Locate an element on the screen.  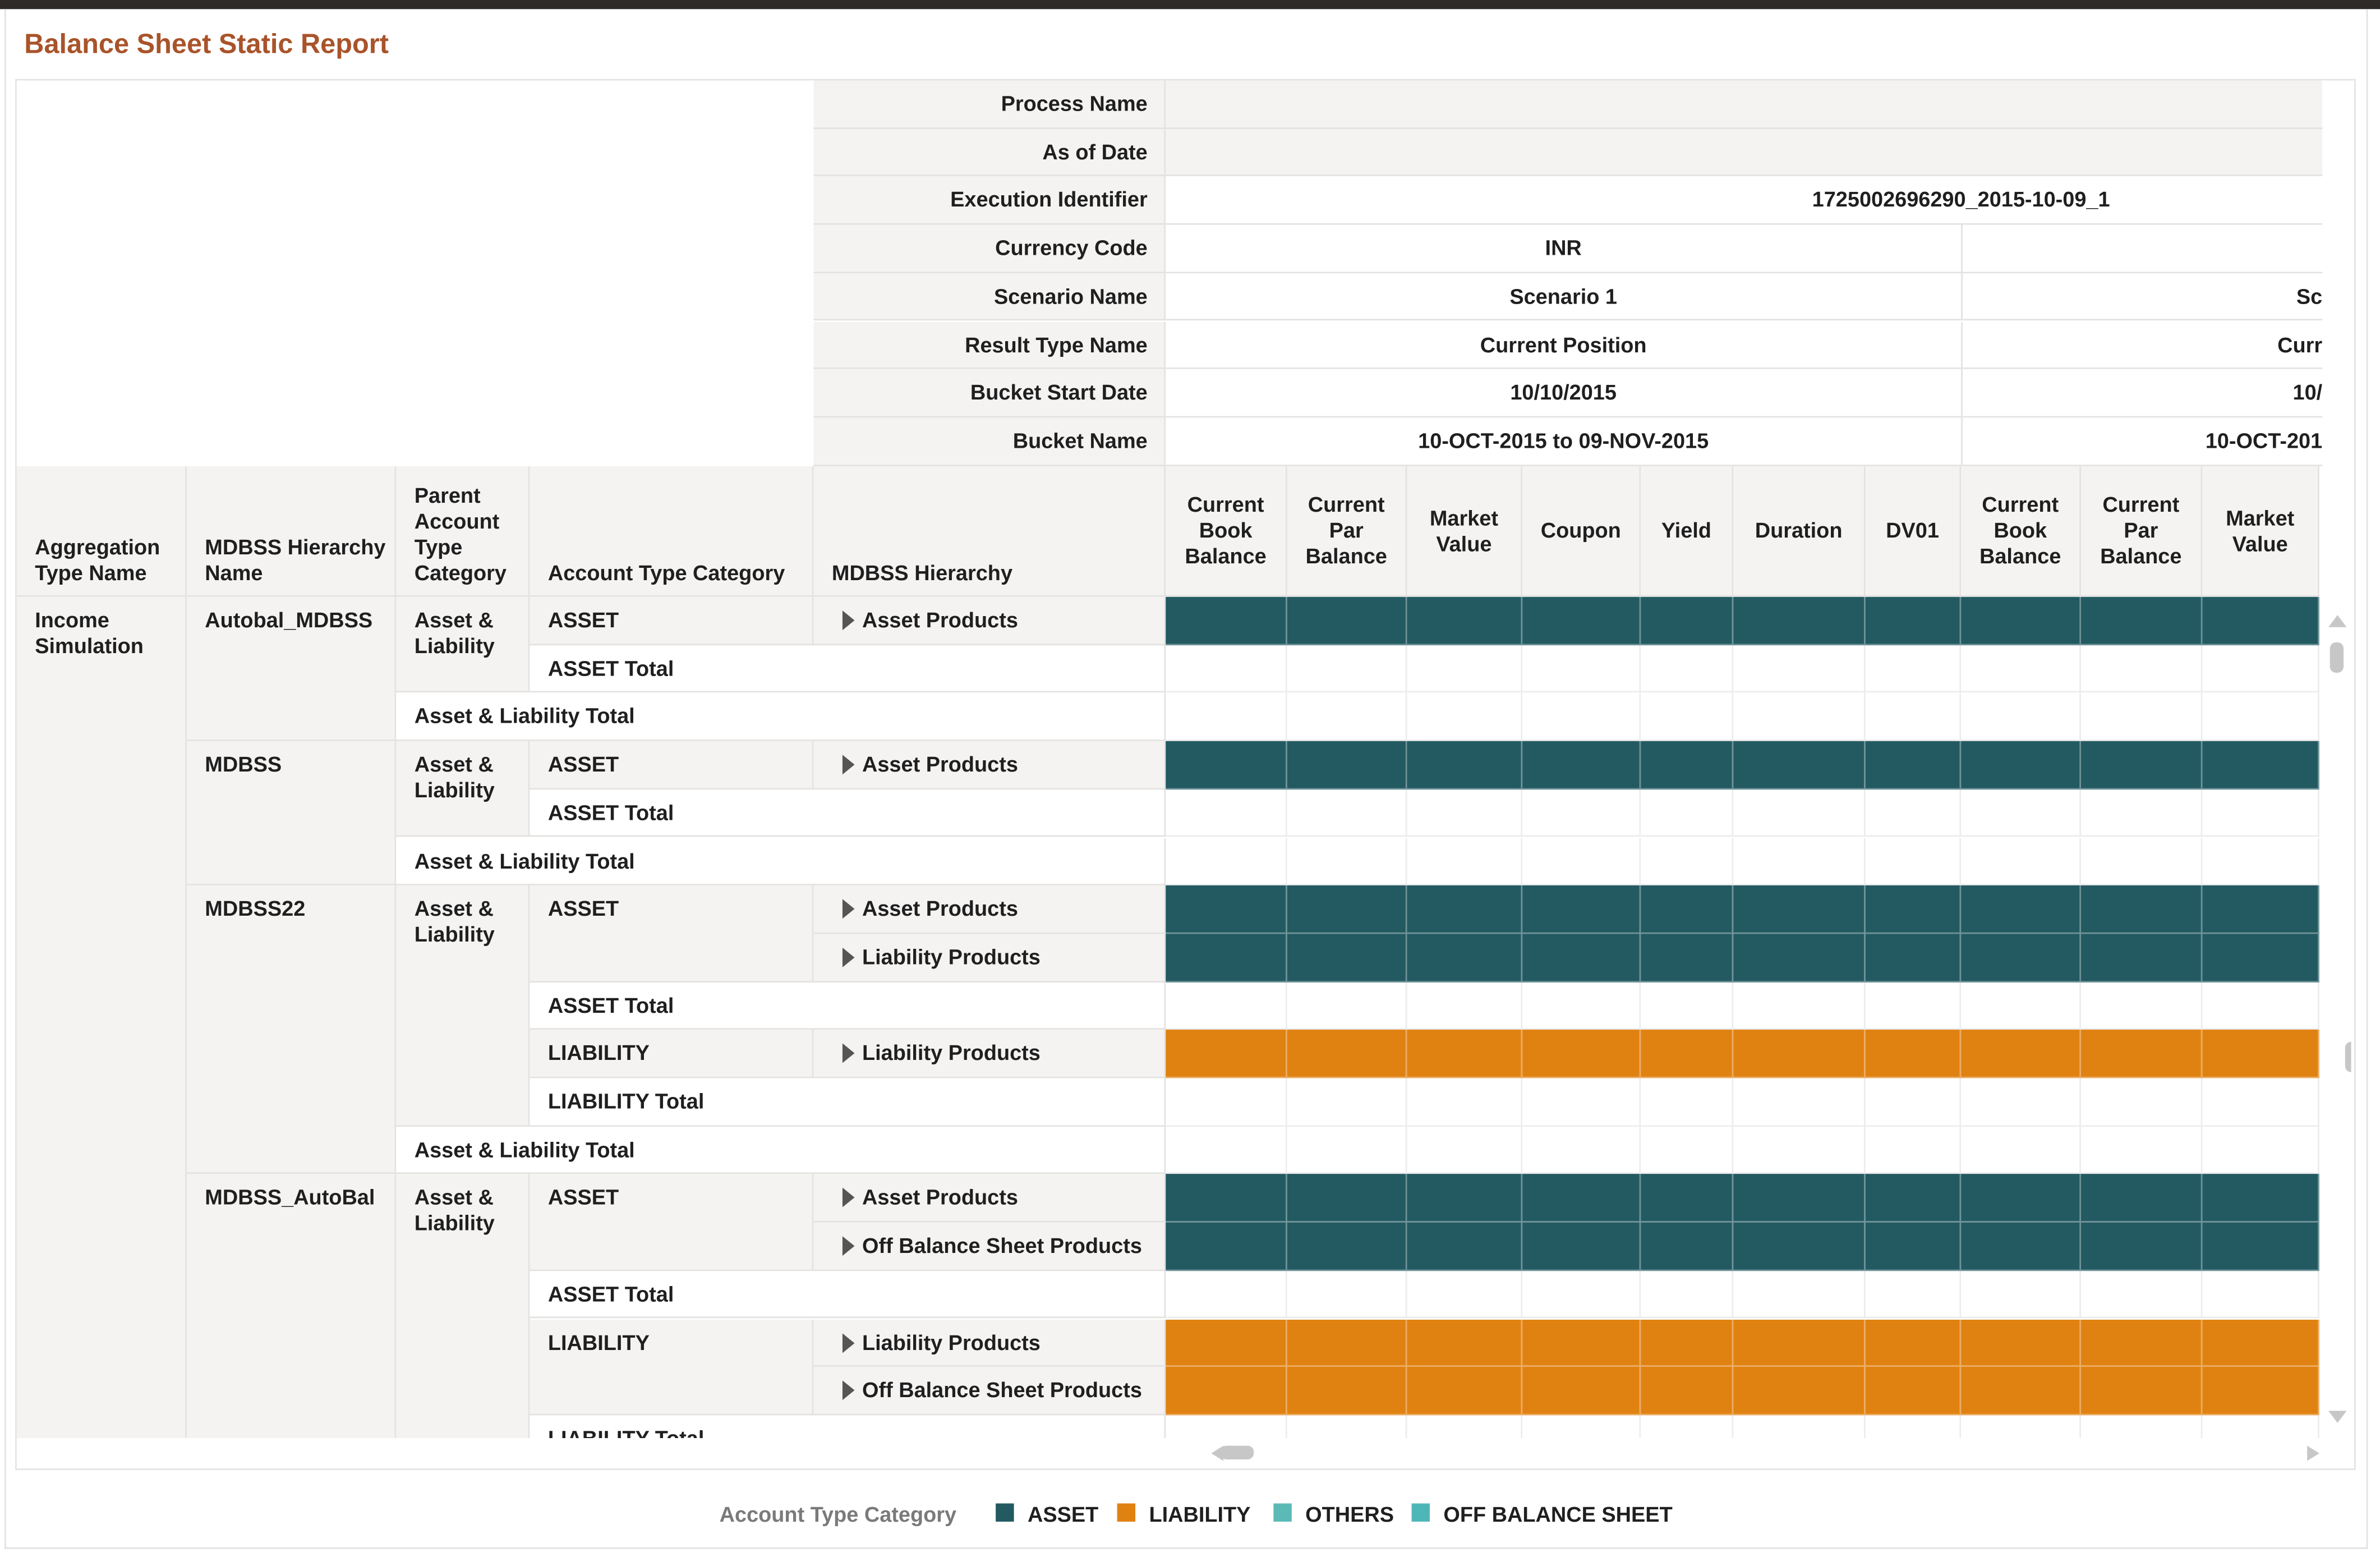
dimension-label: Income Simulation is located at coordinates (89, 633).